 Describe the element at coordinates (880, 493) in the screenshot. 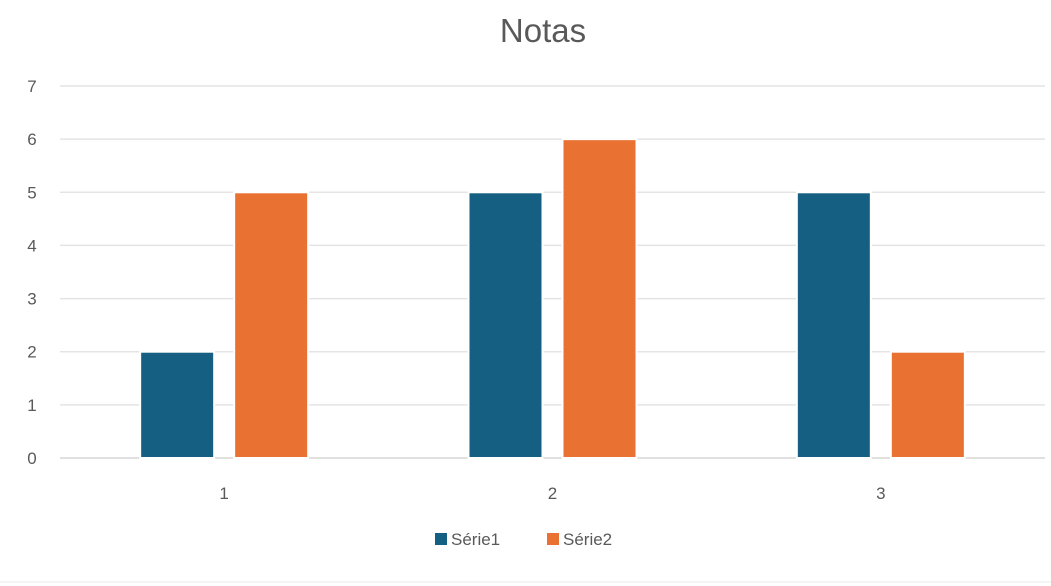

I see `x-tick-label: 3` at that location.